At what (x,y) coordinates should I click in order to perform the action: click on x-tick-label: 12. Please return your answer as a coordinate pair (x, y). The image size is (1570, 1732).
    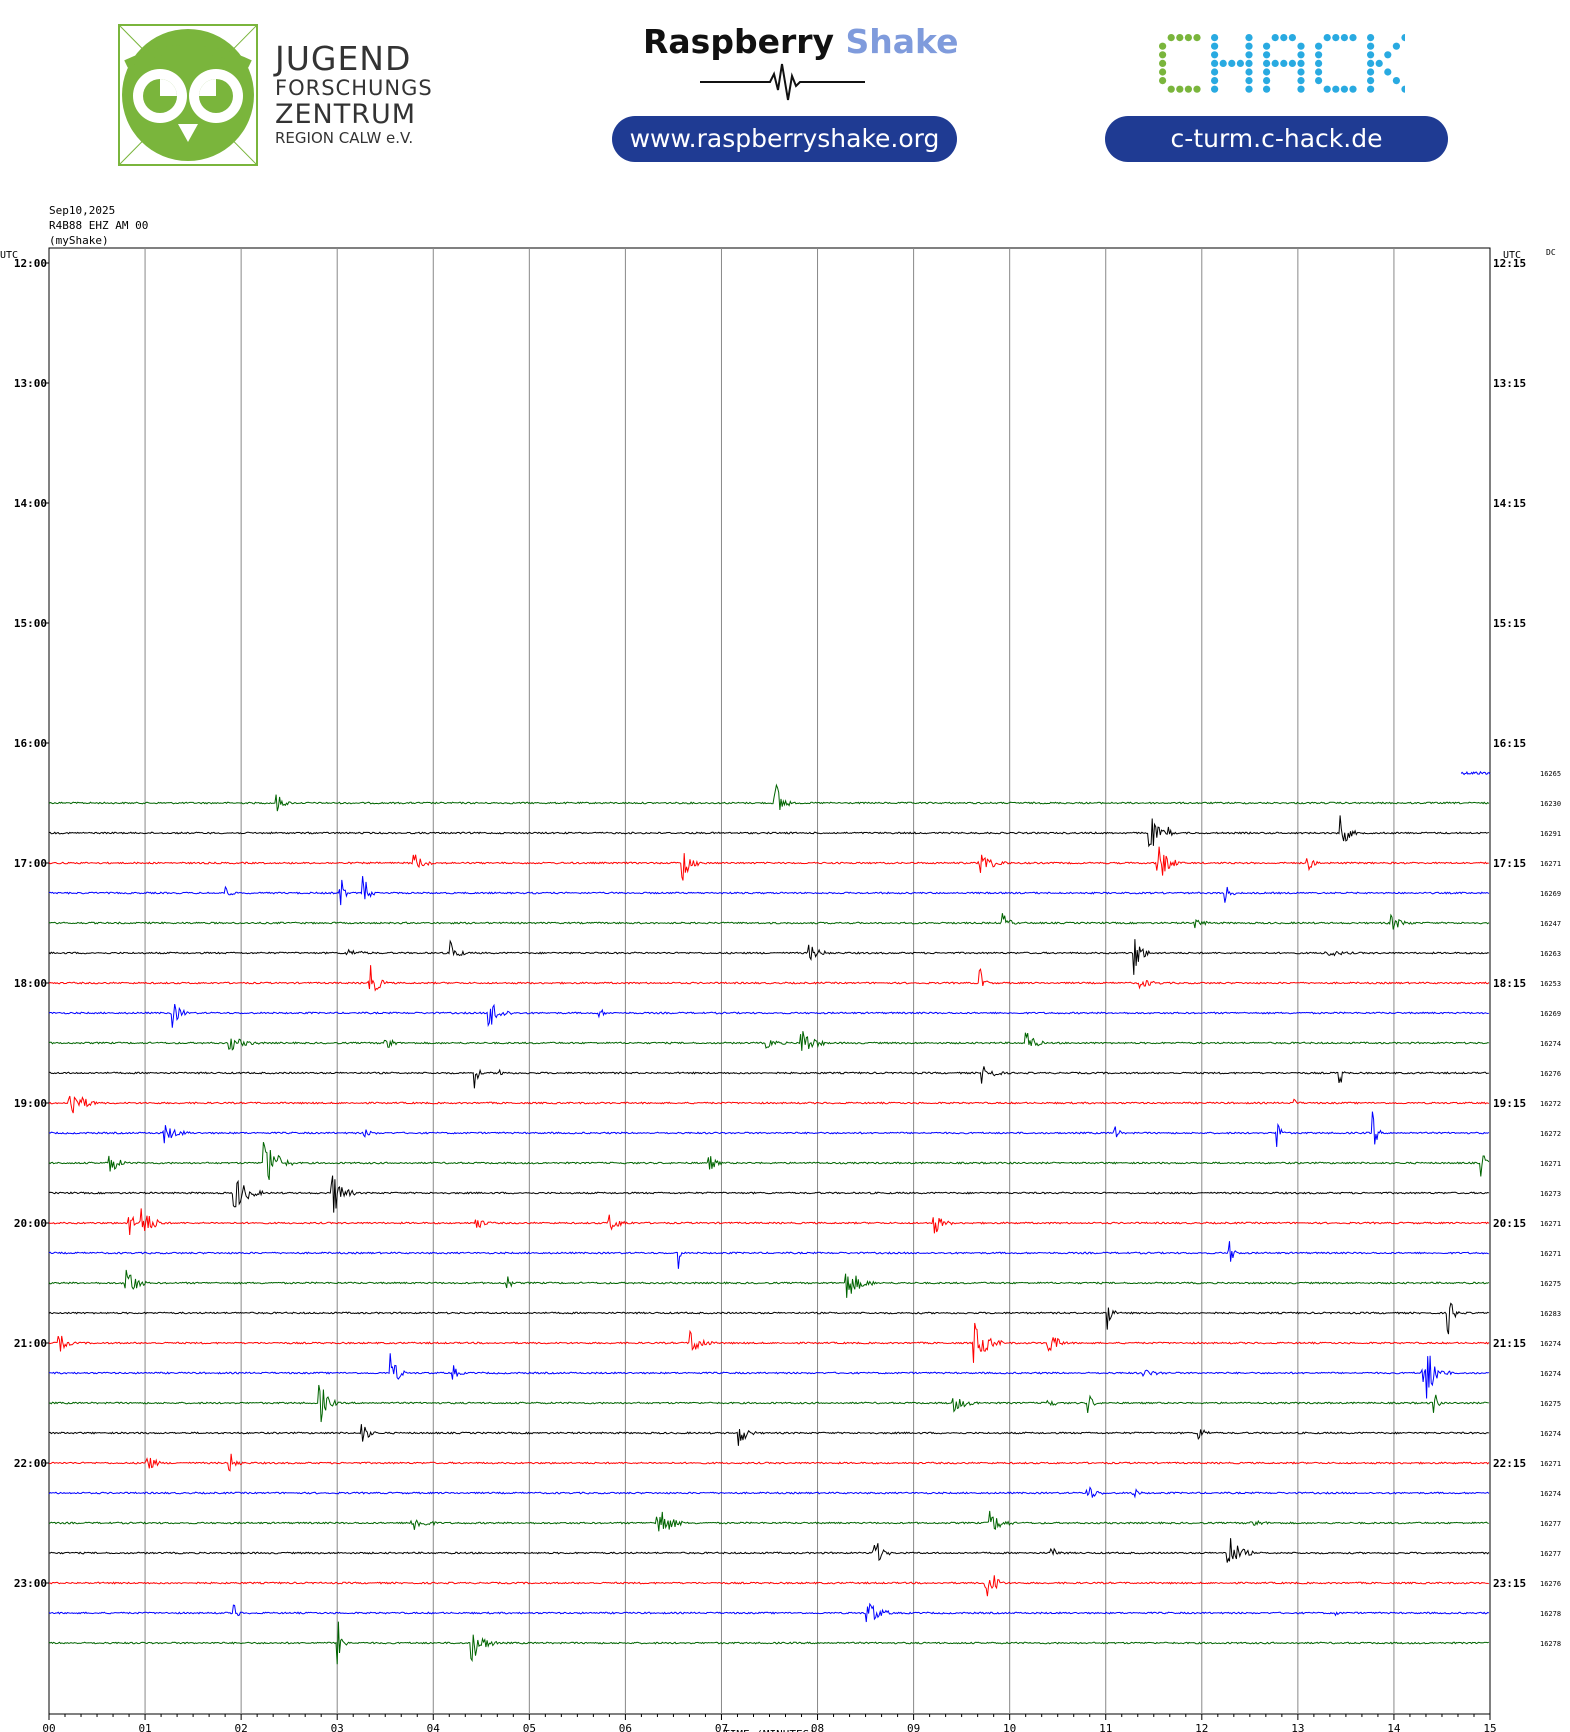
    Looking at the image, I should click on (1201, 1727).